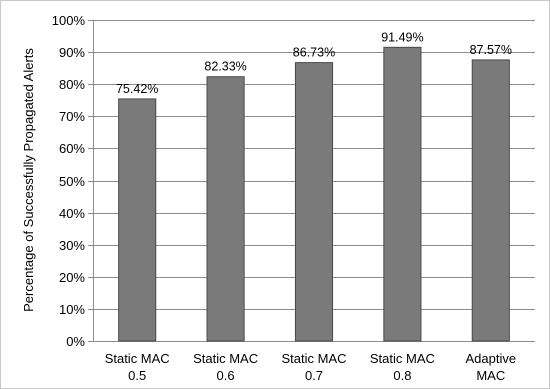 Image resolution: width=550 pixels, height=389 pixels. What do you see at coordinates (72, 181) in the screenshot?
I see `y-tick-label: 50%` at bounding box center [72, 181].